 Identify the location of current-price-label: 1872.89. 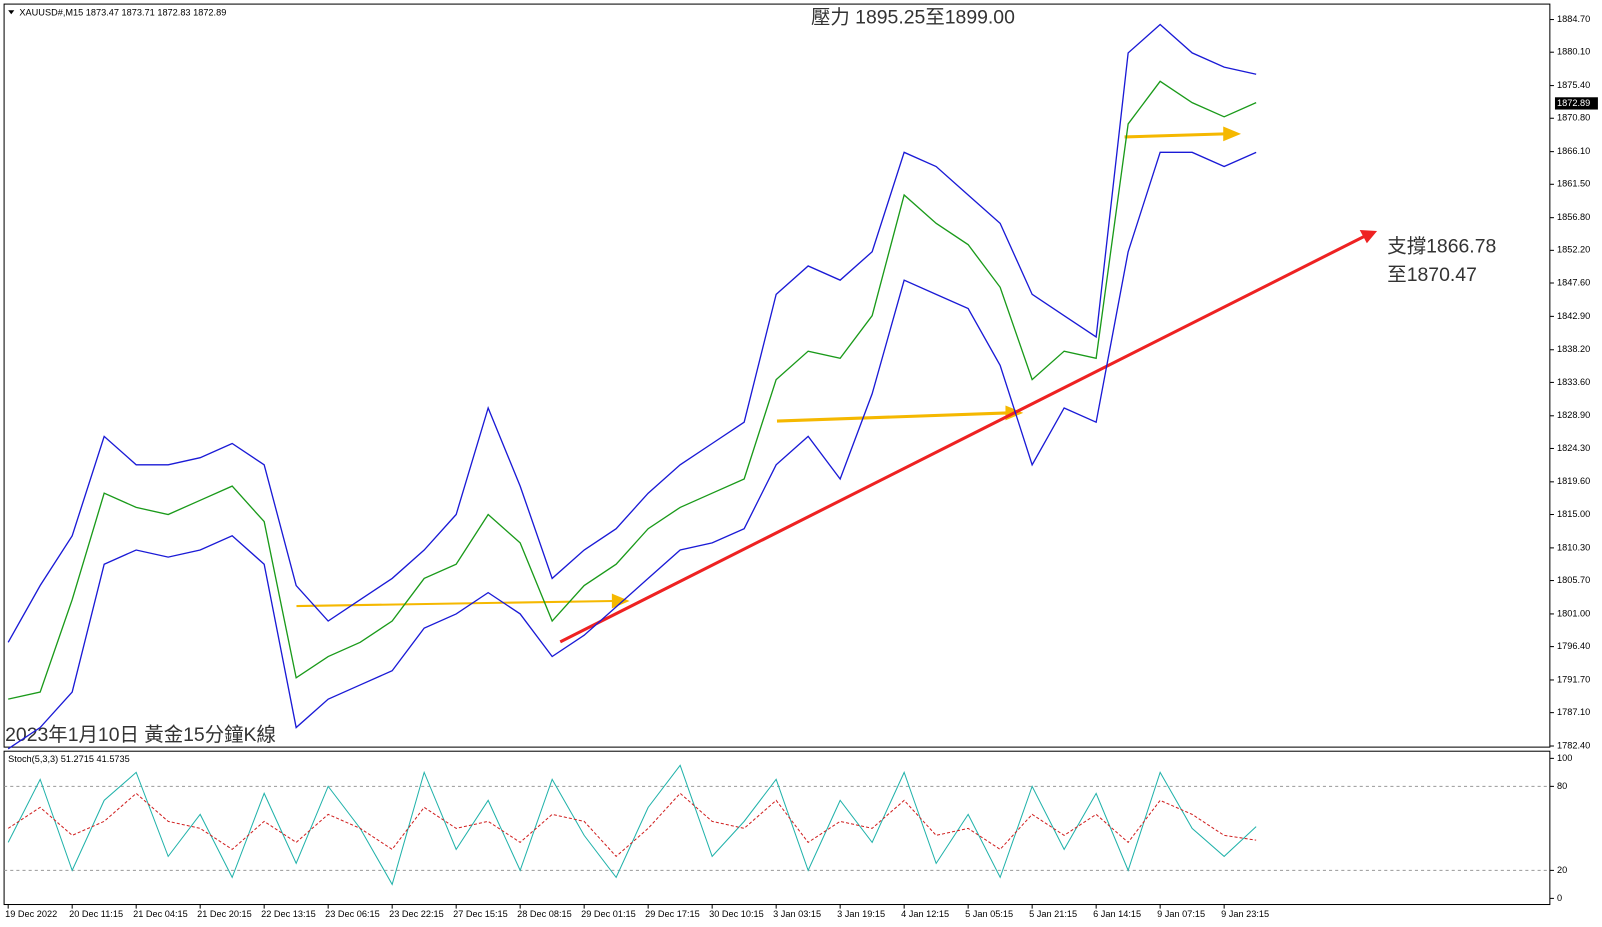
(1573, 103).